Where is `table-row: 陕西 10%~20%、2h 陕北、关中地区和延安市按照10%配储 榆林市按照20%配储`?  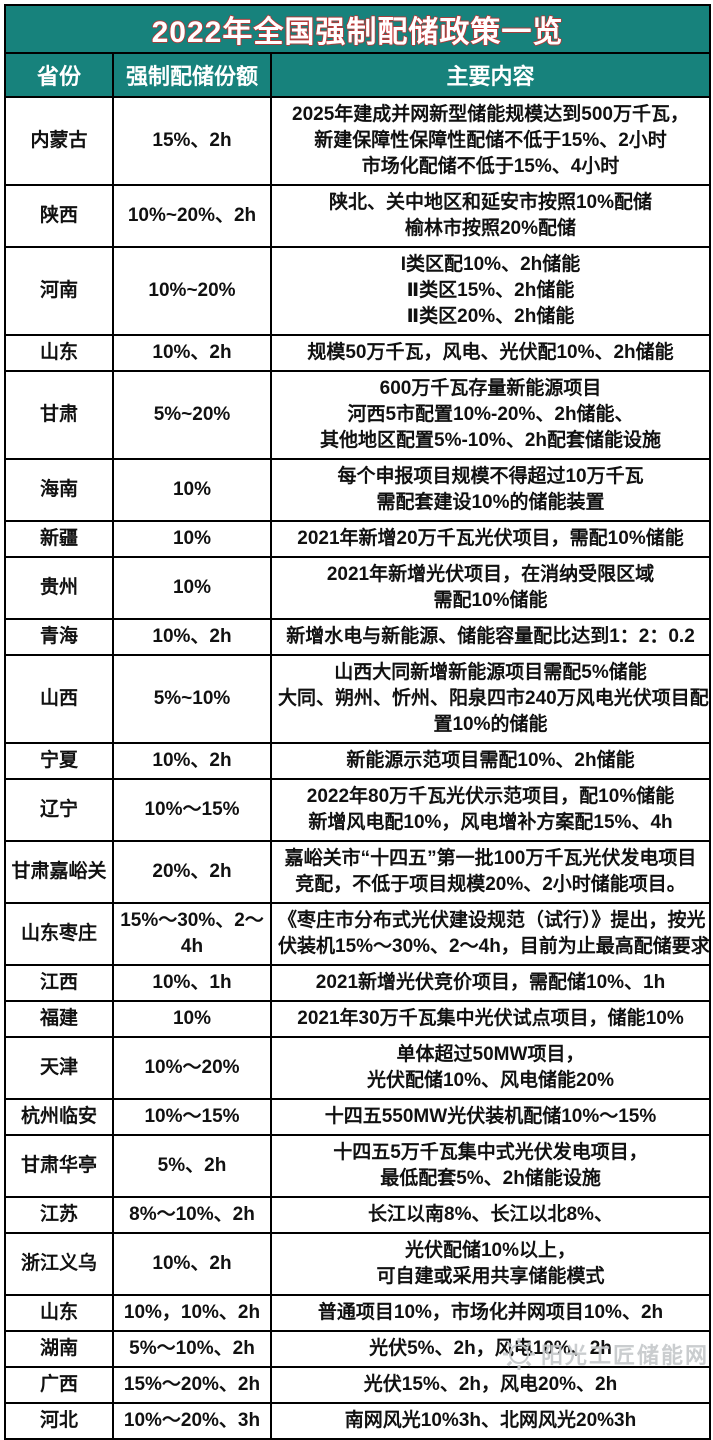 table-row: 陕西 10%~20%、2h 陕北、关中地区和延安市按照10%配储 榆林市按照20%配储 is located at coordinates (358, 216).